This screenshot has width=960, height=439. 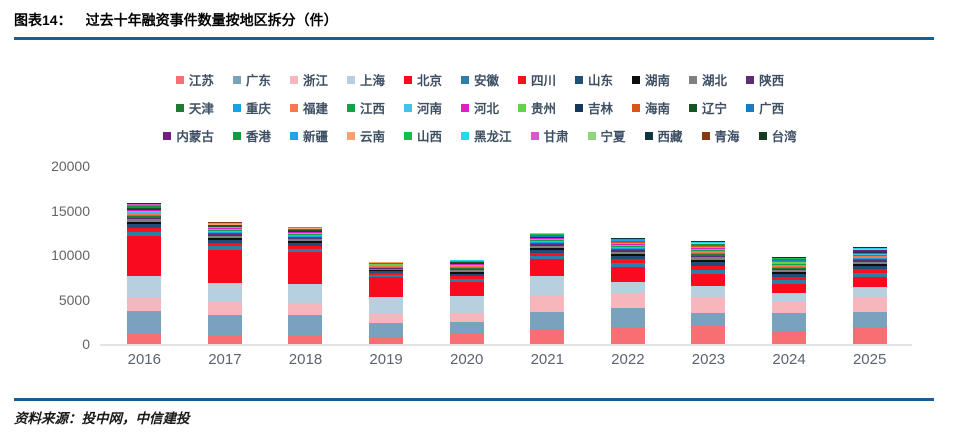 I want to click on title-divider-line, so click(x=474, y=38).